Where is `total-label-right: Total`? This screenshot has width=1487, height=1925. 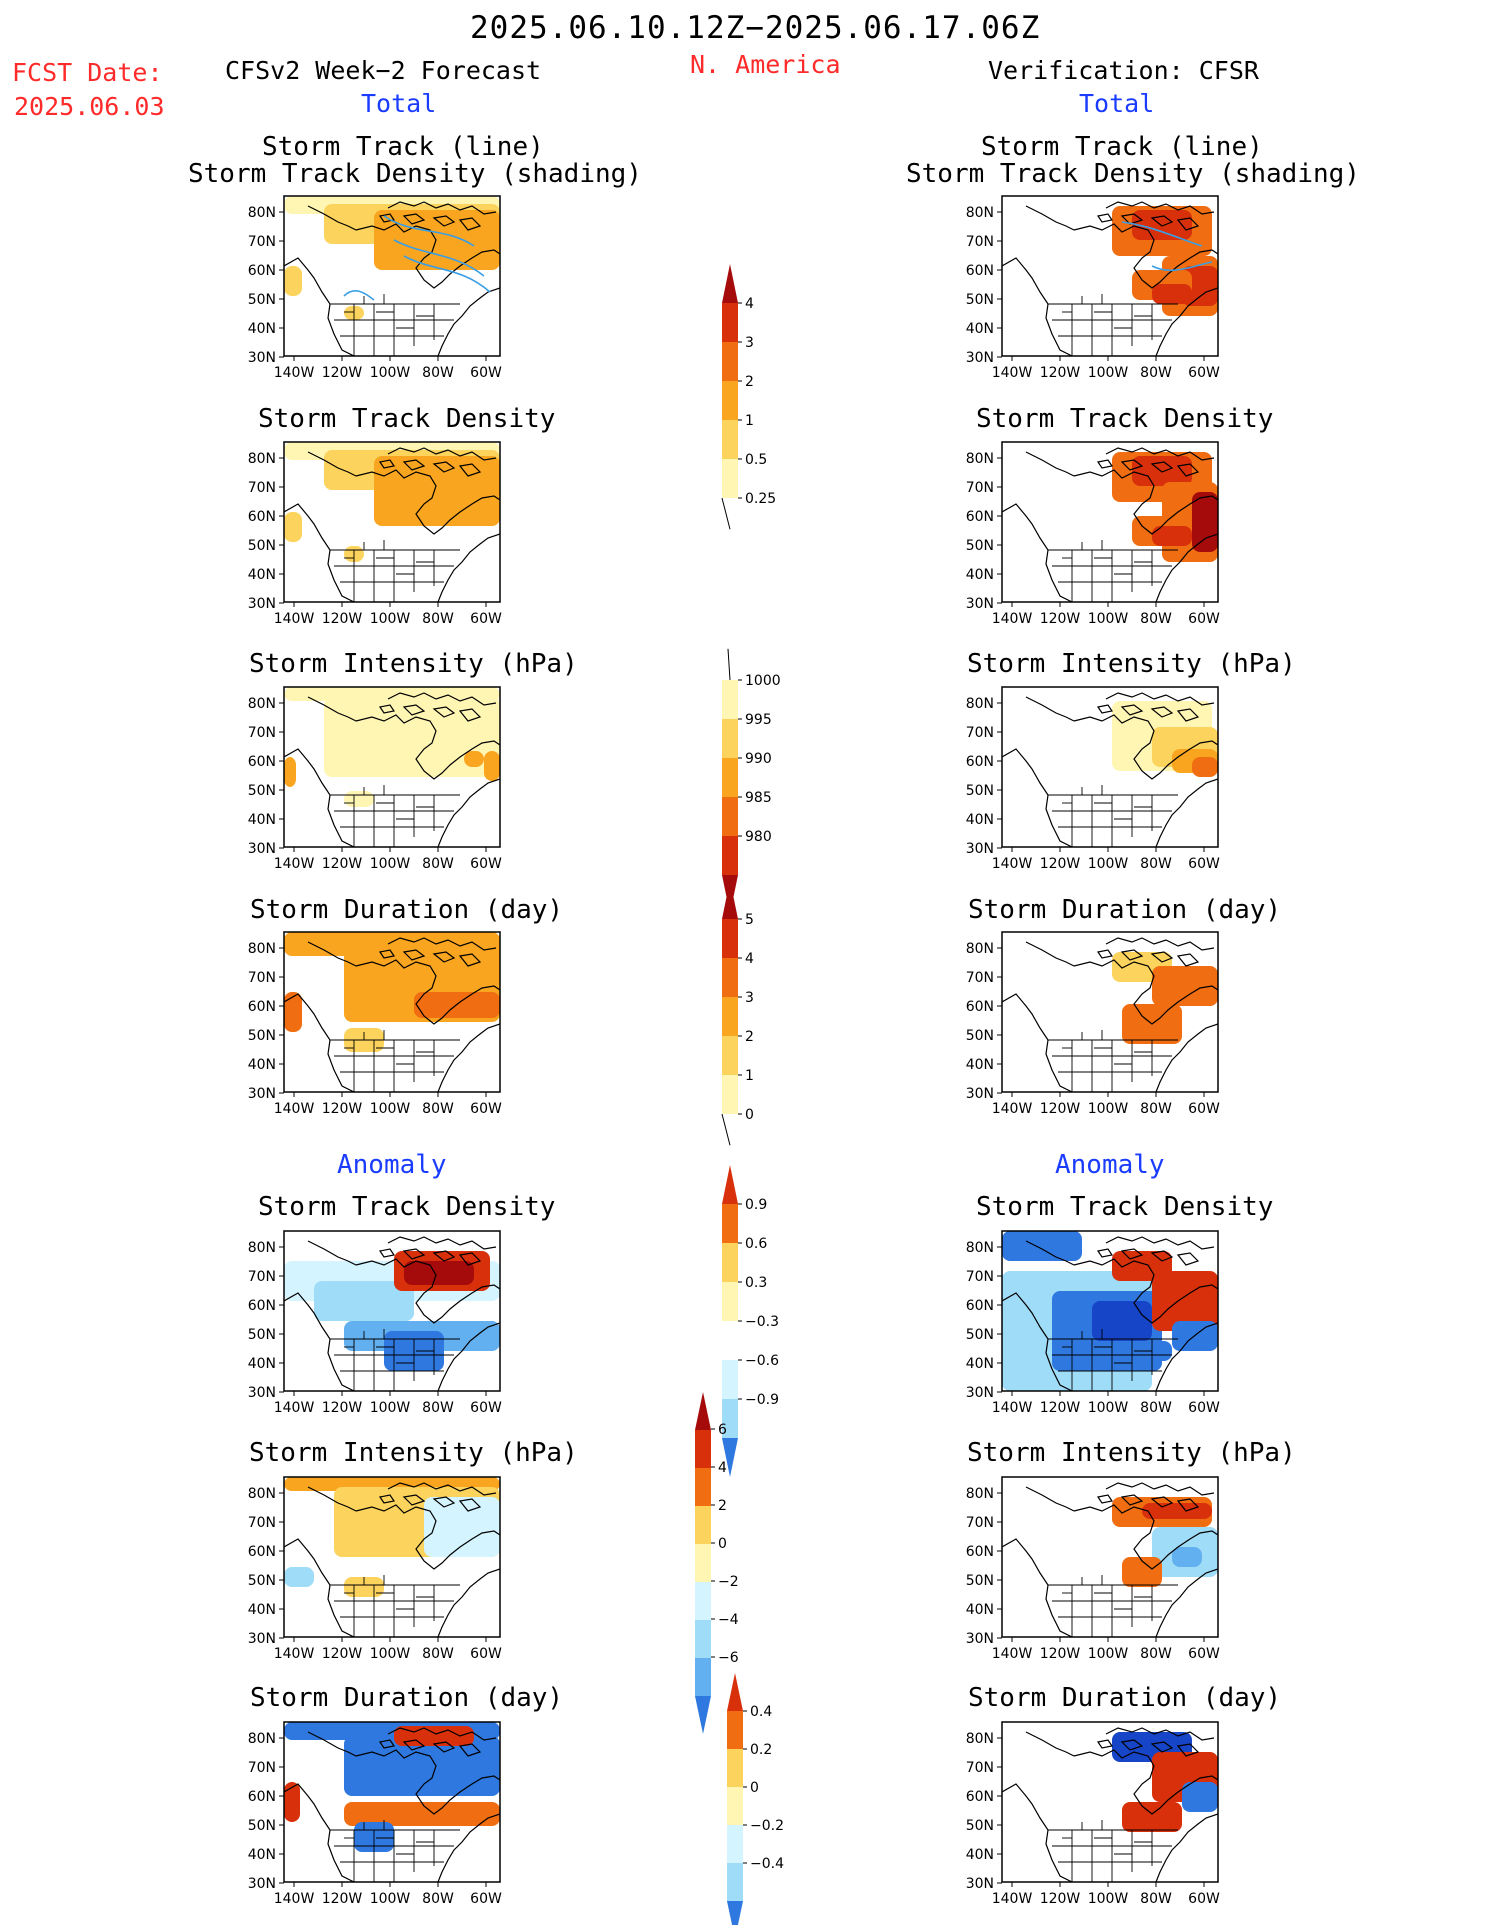
total-label-right: Total is located at coordinates (1117, 103).